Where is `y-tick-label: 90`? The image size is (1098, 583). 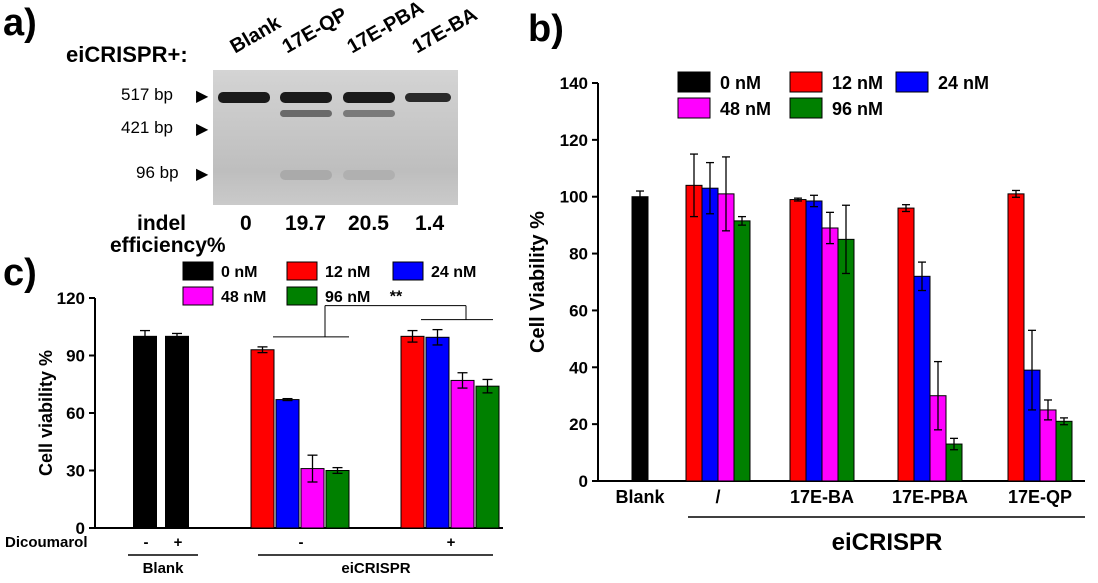 y-tick-label: 90 is located at coordinates (75, 356).